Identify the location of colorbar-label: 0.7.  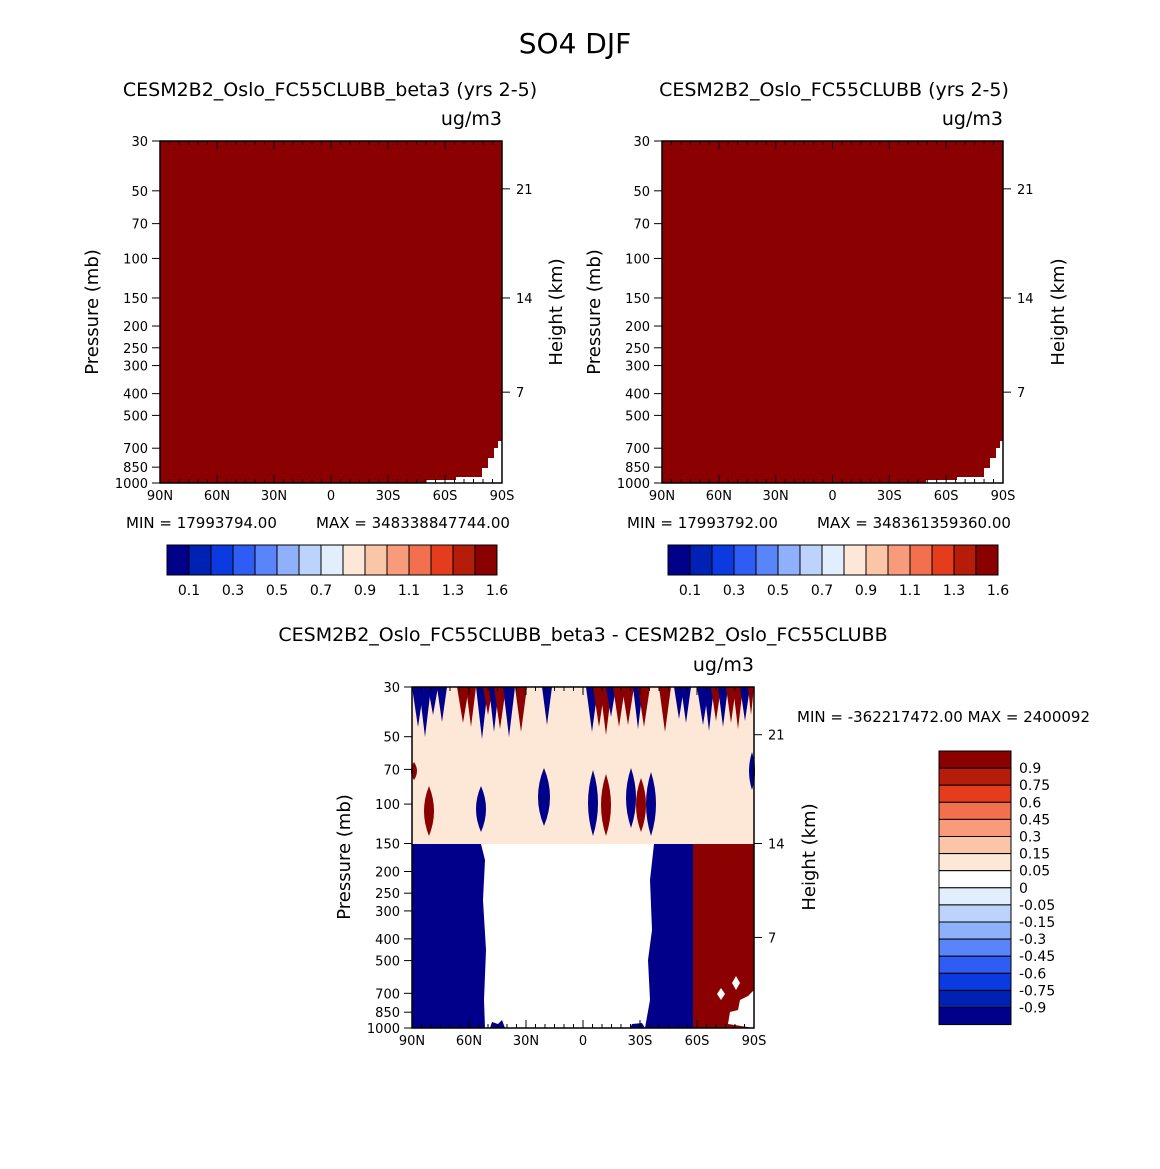
(321, 591).